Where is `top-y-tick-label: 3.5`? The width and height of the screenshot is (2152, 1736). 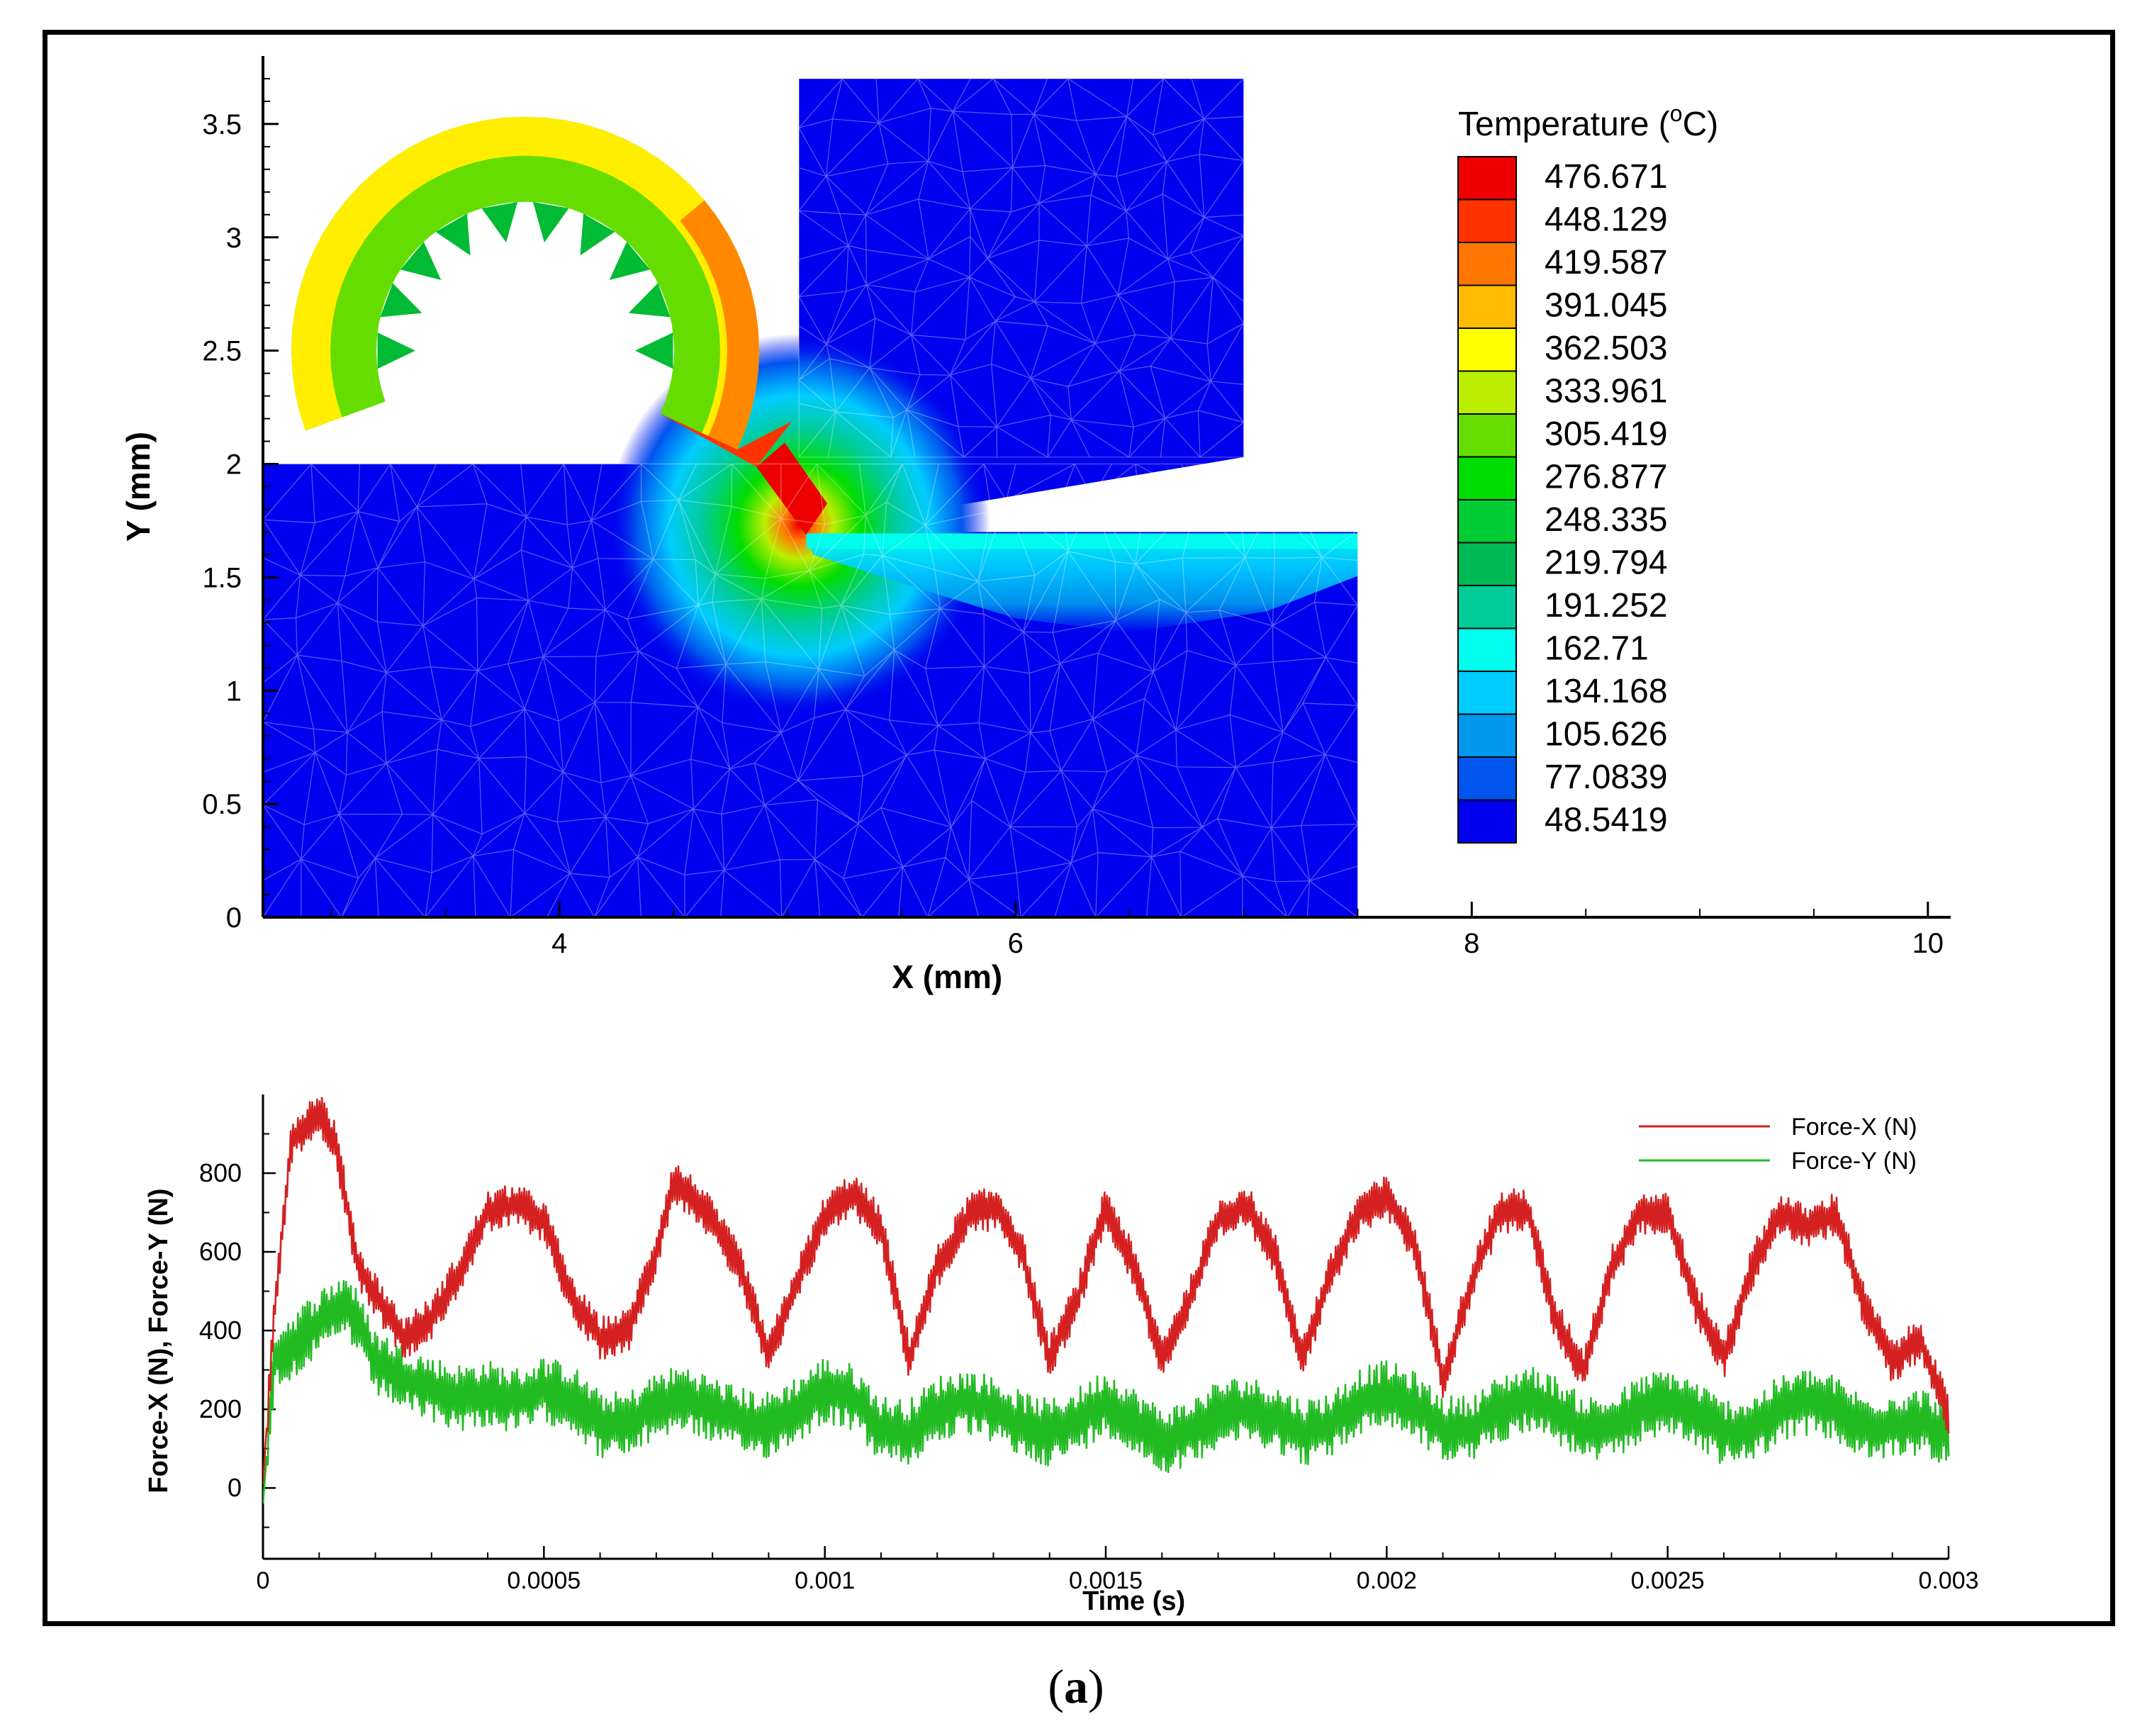
top-y-tick-label: 3.5 is located at coordinates (222, 125).